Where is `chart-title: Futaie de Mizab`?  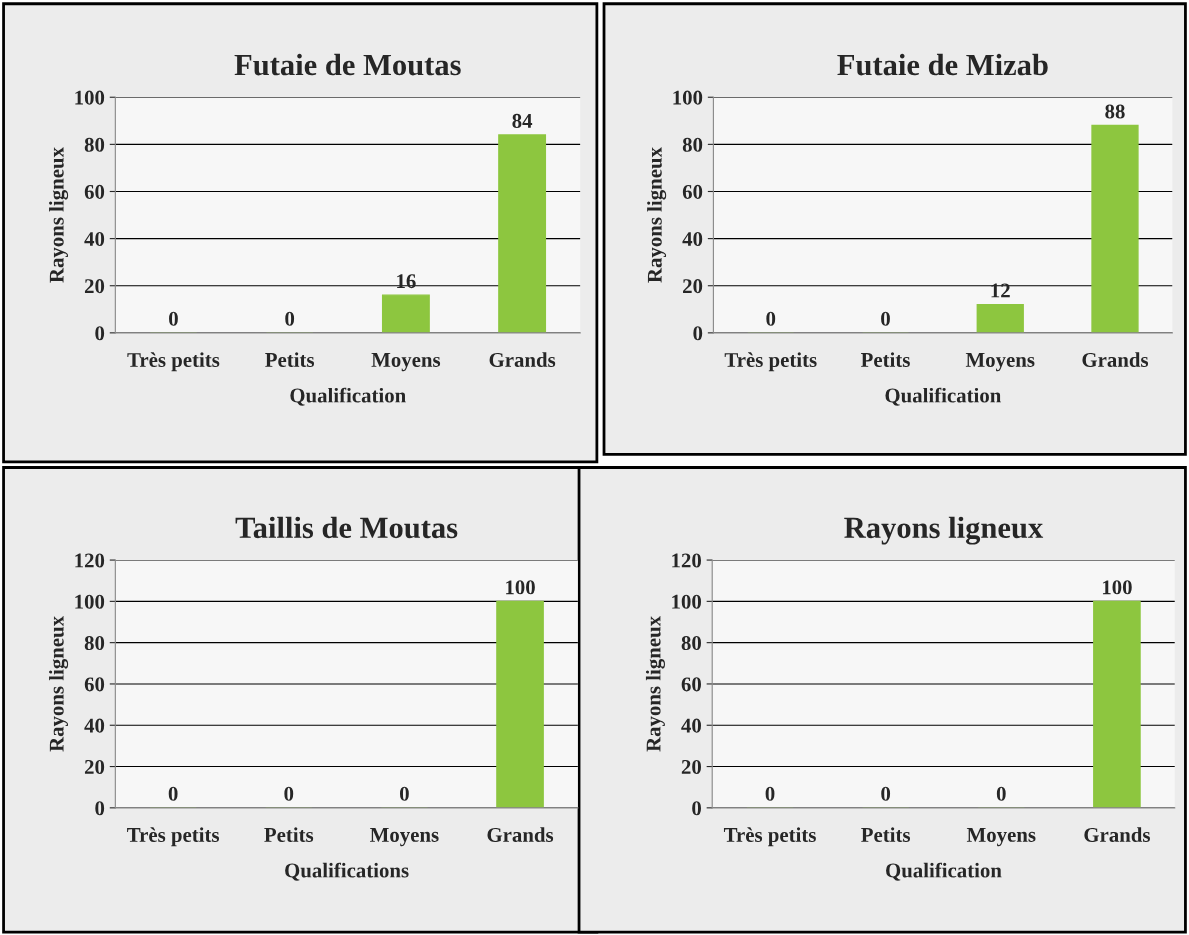 chart-title: Futaie de Mizab is located at coordinates (942, 64).